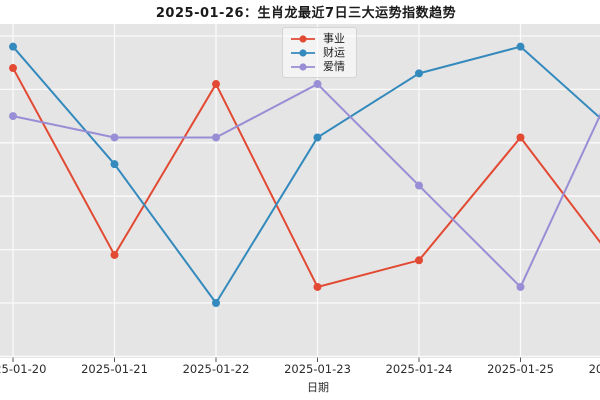 This screenshot has width=600, height=400. What do you see at coordinates (216, 369) in the screenshot?
I see `x-tick-label-2: 2025-01-22` at bounding box center [216, 369].